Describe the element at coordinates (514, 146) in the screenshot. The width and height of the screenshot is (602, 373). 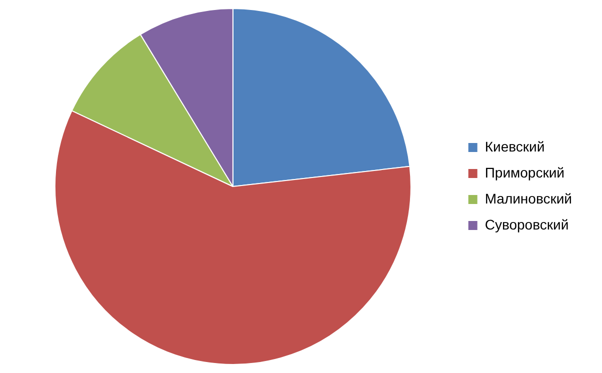
I see `legend-label: Киевский` at that location.